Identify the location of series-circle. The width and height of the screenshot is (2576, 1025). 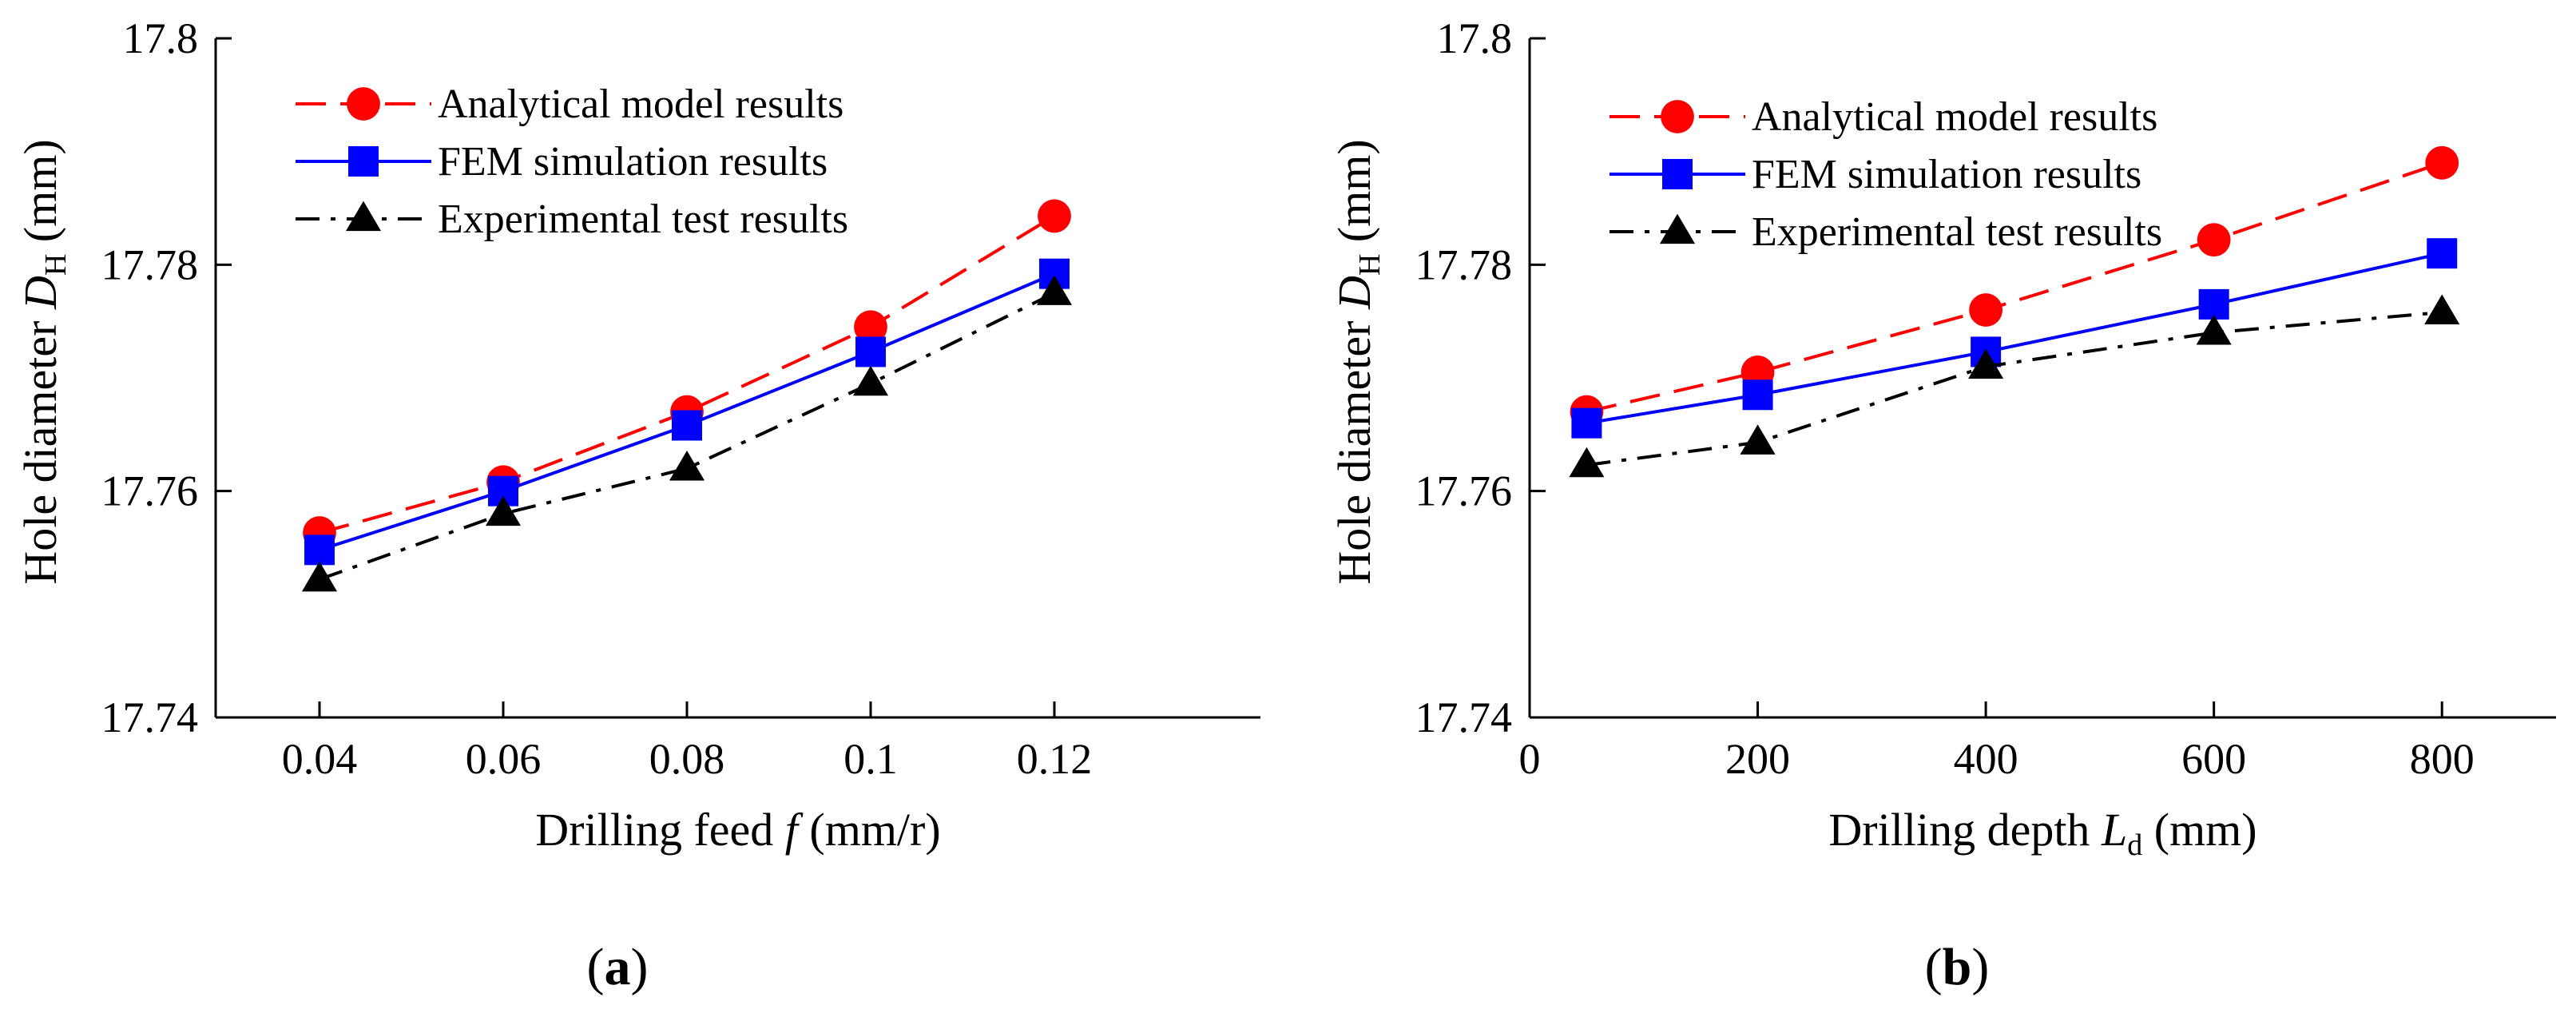
(687, 374).